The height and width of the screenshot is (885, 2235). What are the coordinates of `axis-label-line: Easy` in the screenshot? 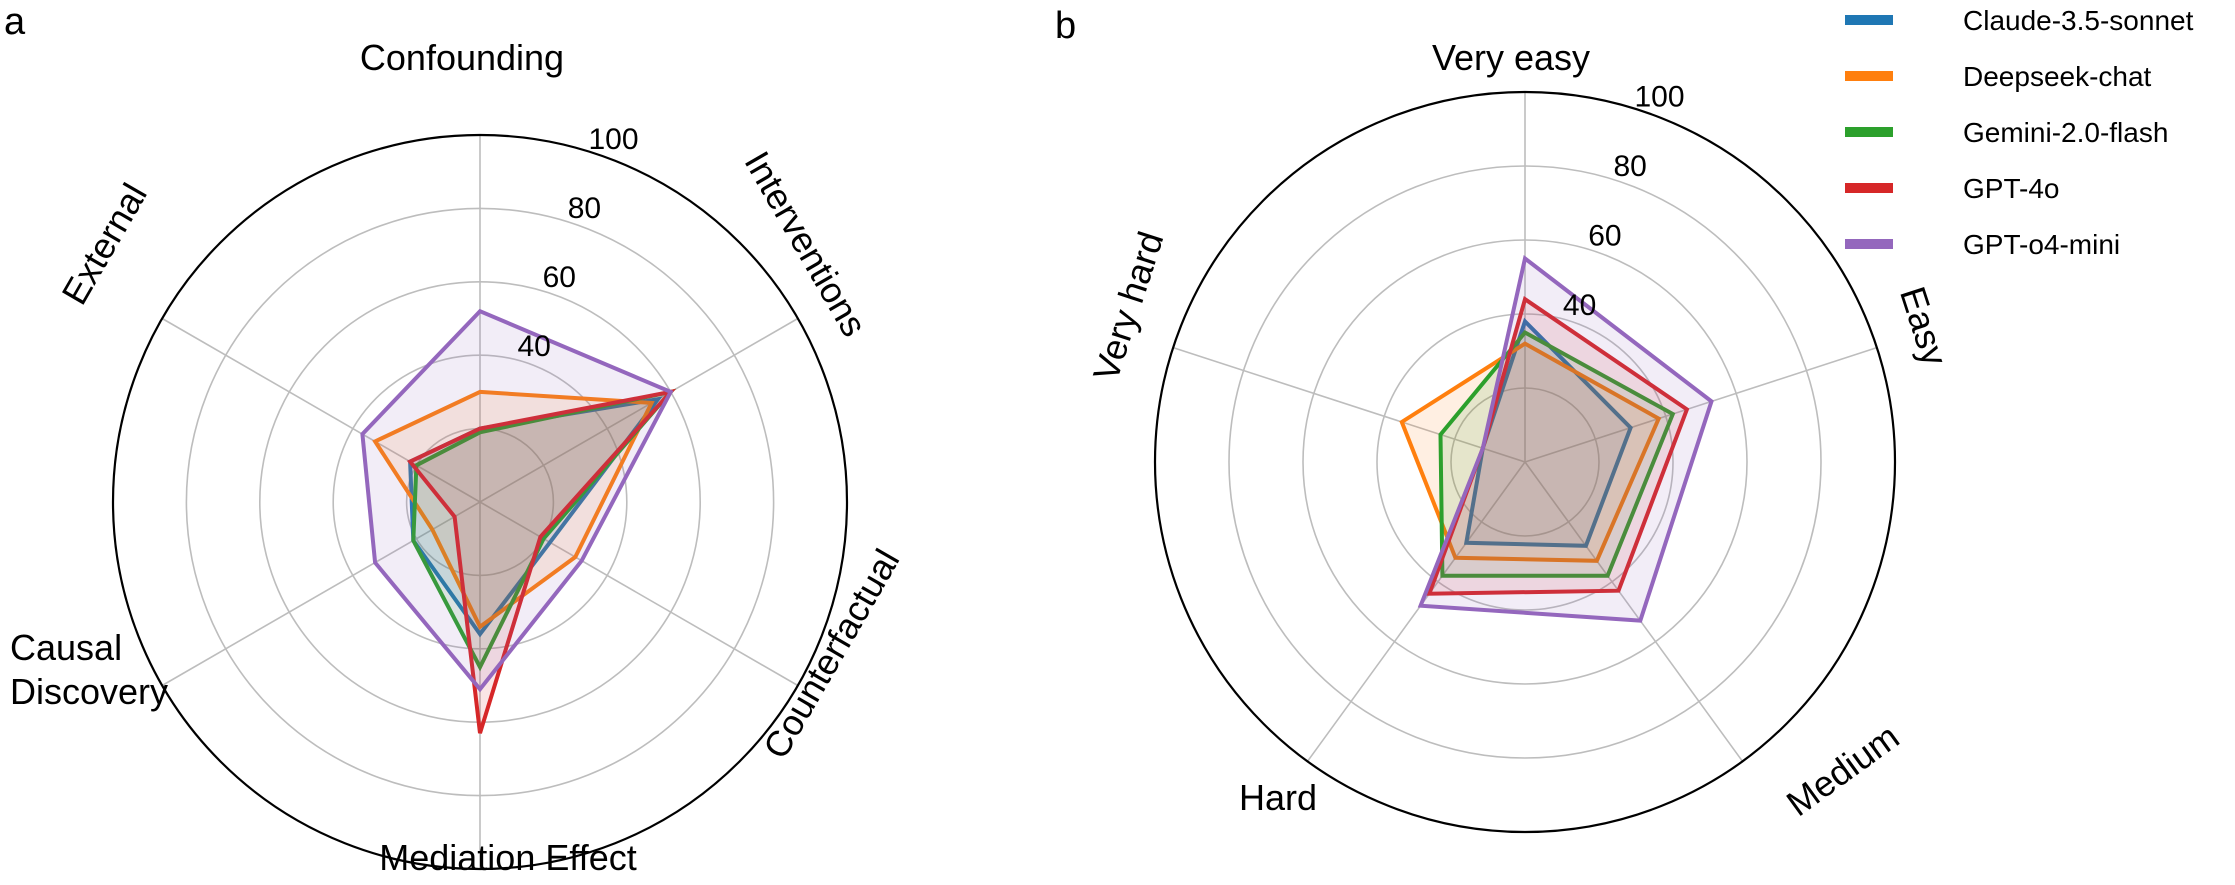 It's located at (1924, 326).